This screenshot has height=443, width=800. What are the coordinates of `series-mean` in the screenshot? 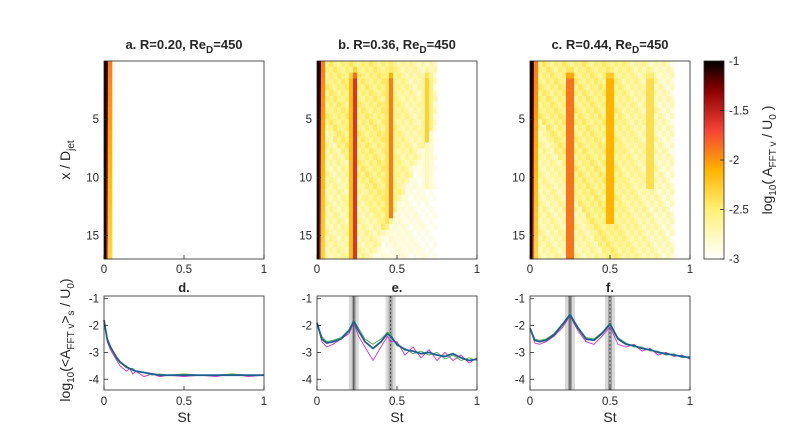 It's located at (610, 336).